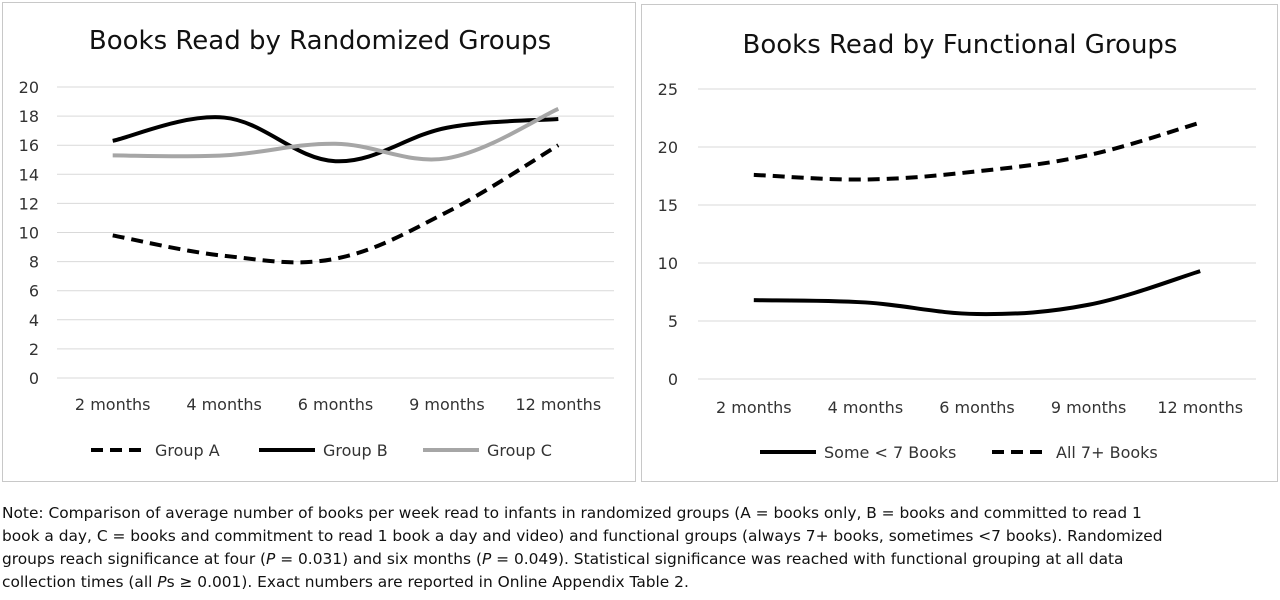 The width and height of the screenshot is (1280, 600). Describe the element at coordinates (34, 291) in the screenshot. I see `y-tick-label: 6` at that location.